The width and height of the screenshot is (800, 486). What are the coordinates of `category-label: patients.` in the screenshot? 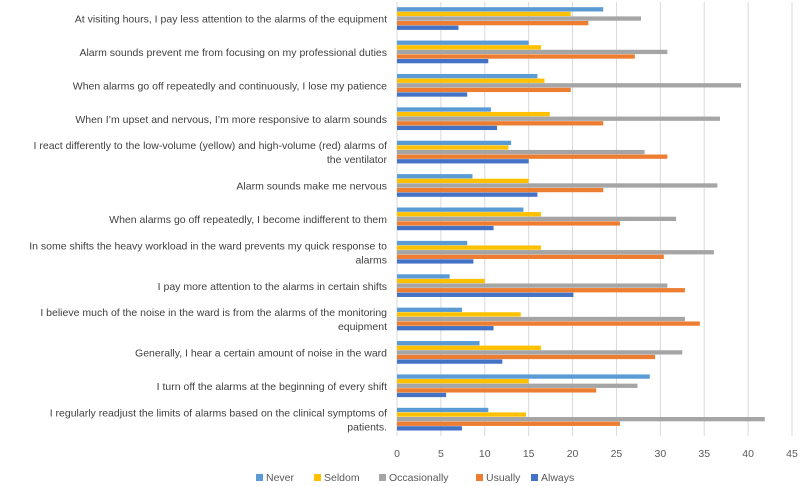 It's located at (367, 427).